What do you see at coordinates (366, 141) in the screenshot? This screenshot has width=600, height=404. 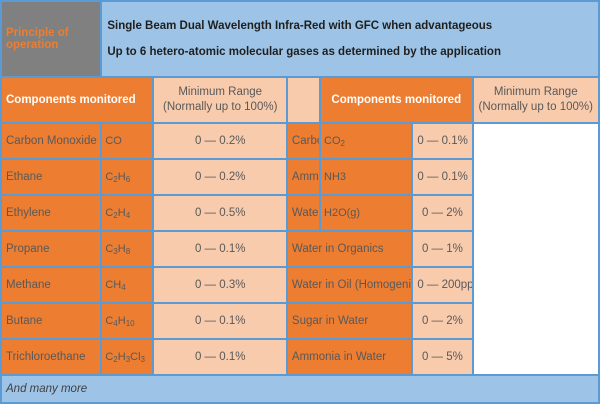 I see `component-formula: CO2` at bounding box center [366, 141].